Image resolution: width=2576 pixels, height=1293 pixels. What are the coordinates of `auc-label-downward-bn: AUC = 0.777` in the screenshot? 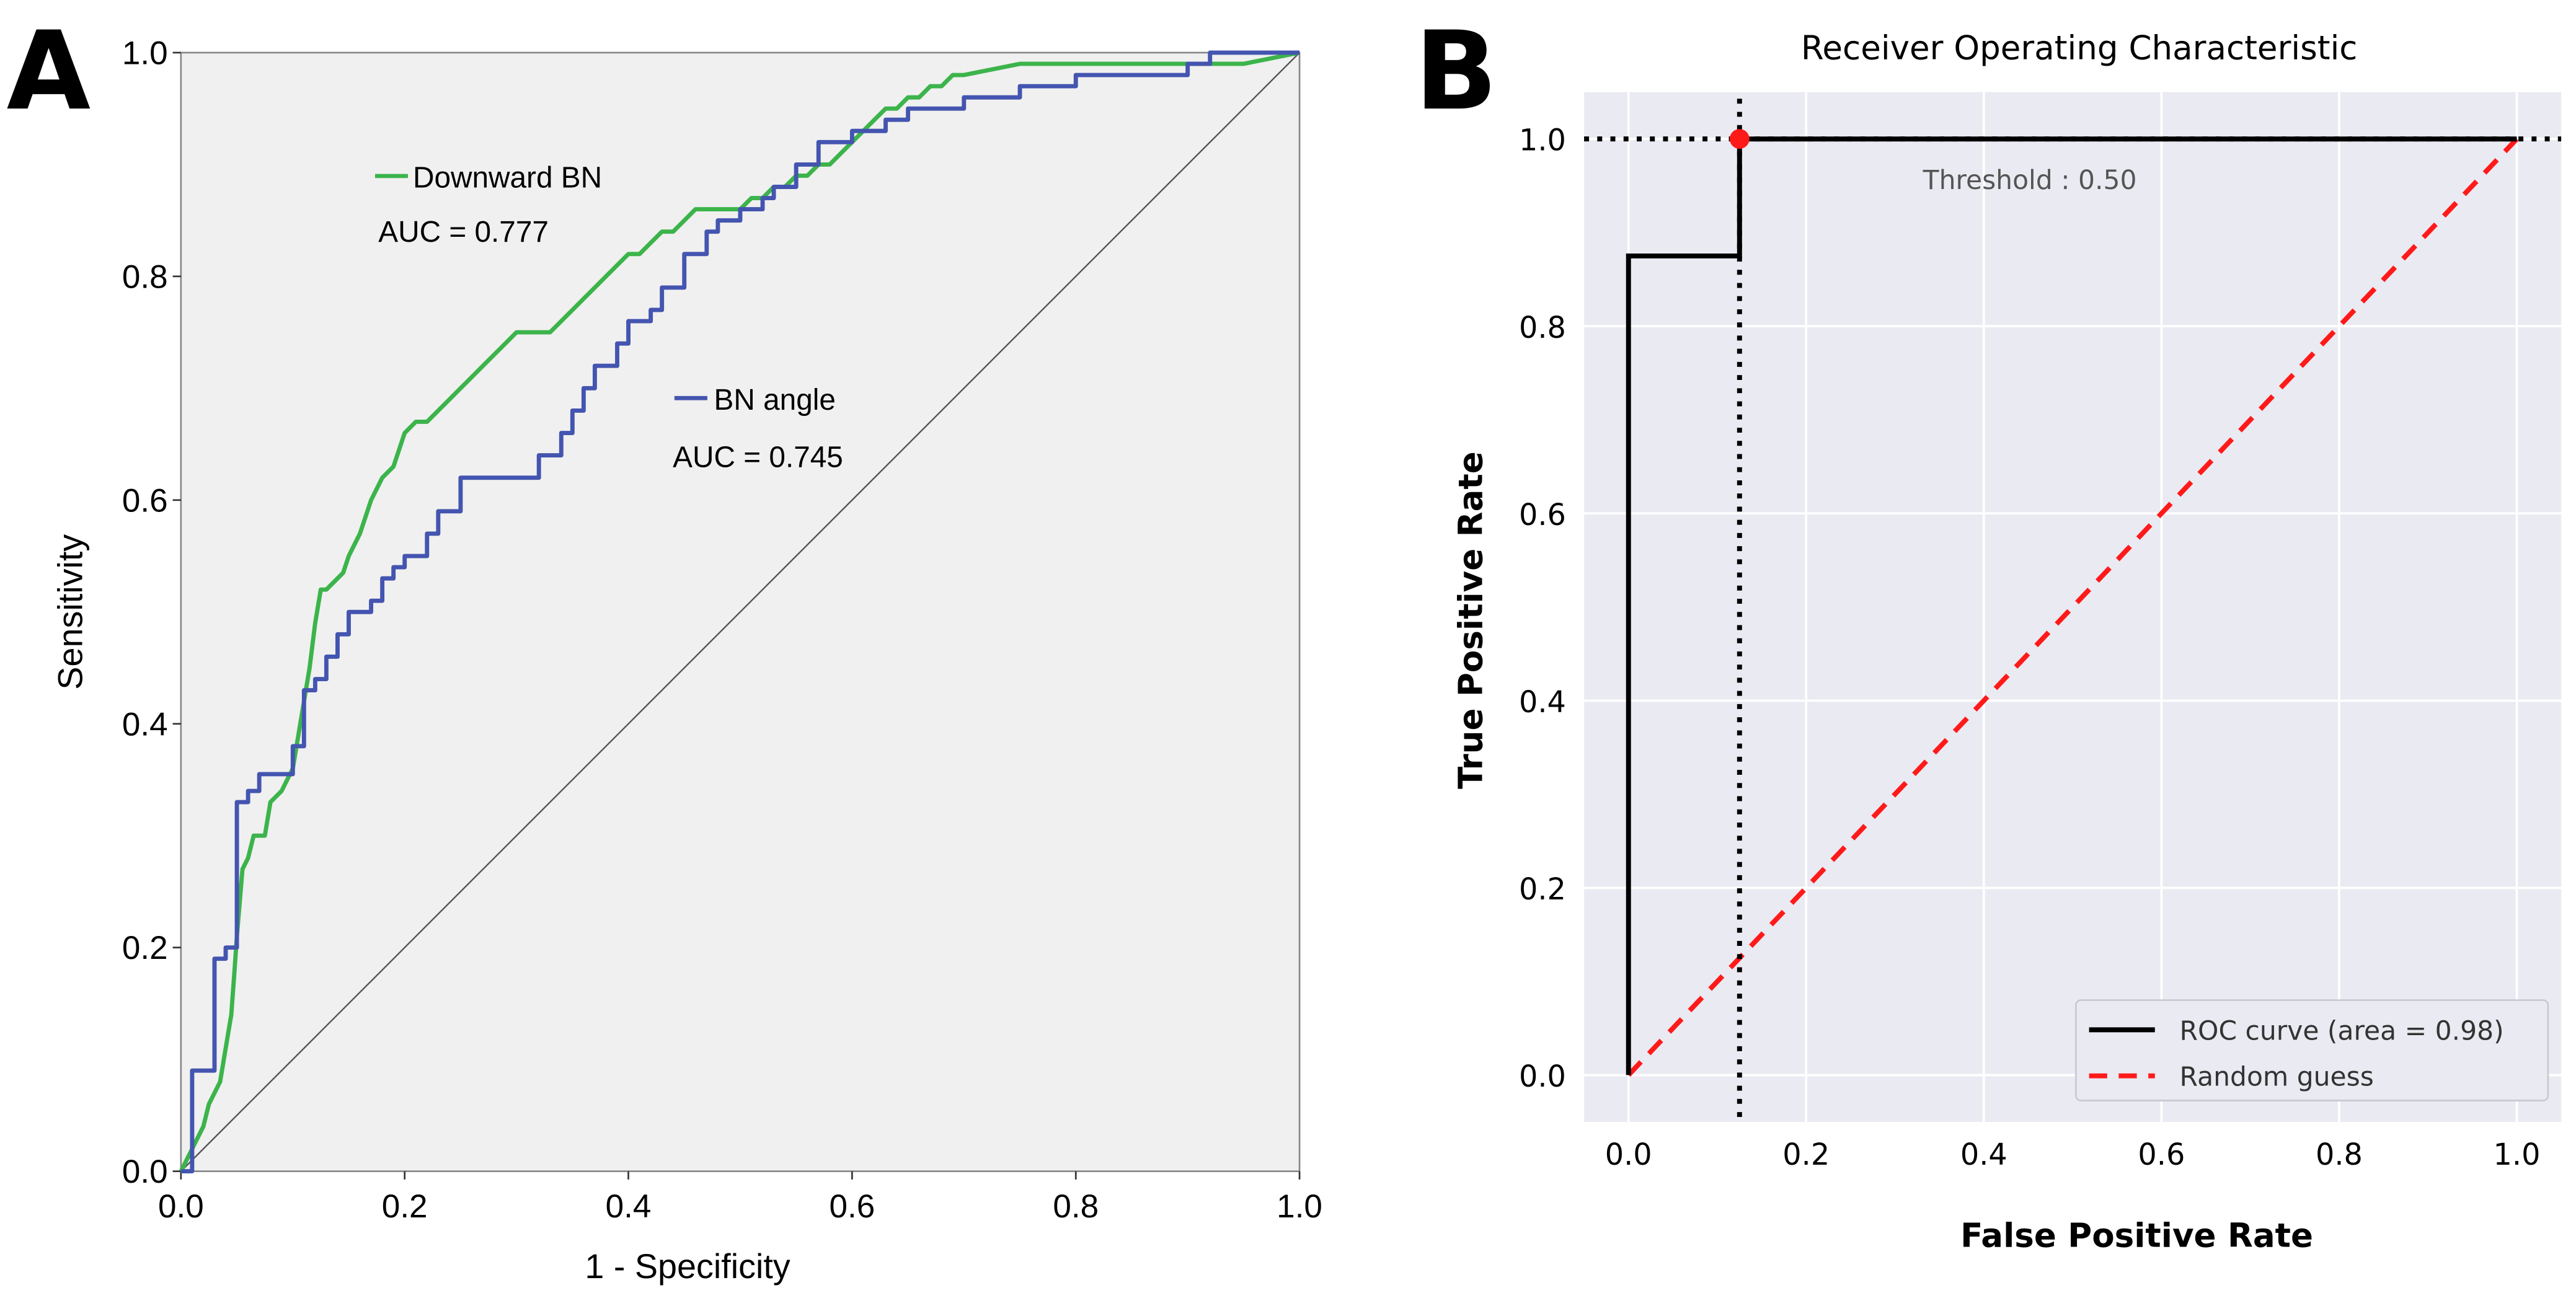 It's located at (464, 232).